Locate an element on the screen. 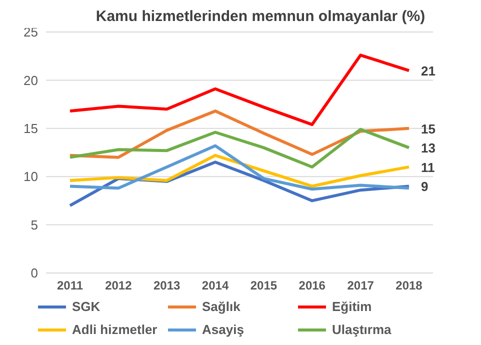  data-label: 11 is located at coordinates (428, 167).